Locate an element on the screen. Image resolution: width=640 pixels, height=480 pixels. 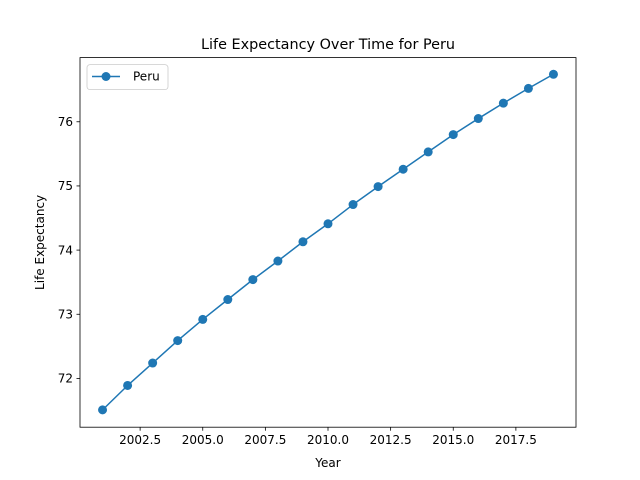
chart-title: Life Expectancy Over Time for Peru is located at coordinates (328, 45).